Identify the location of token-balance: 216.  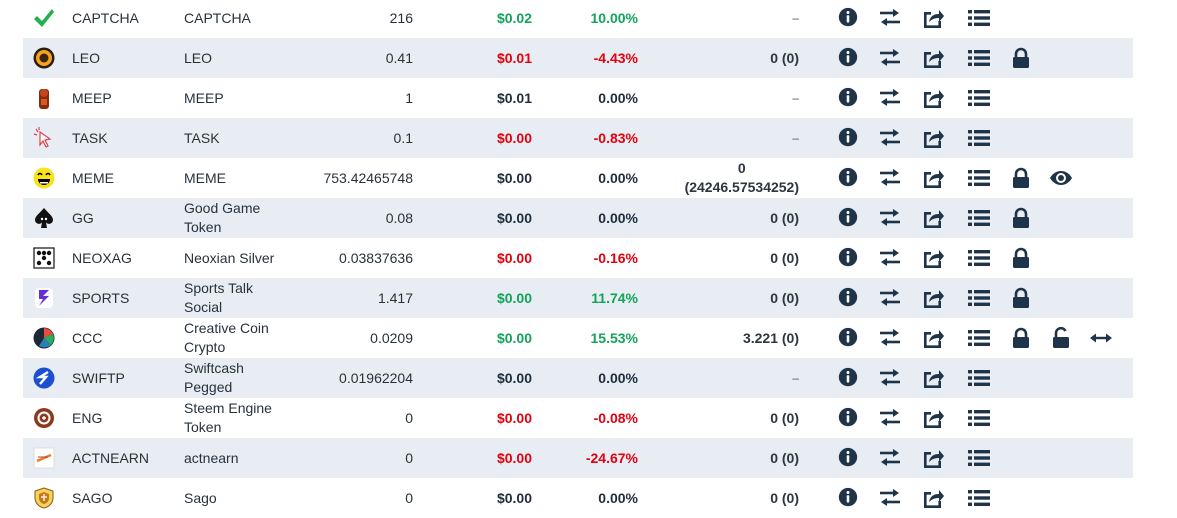
(401, 18).